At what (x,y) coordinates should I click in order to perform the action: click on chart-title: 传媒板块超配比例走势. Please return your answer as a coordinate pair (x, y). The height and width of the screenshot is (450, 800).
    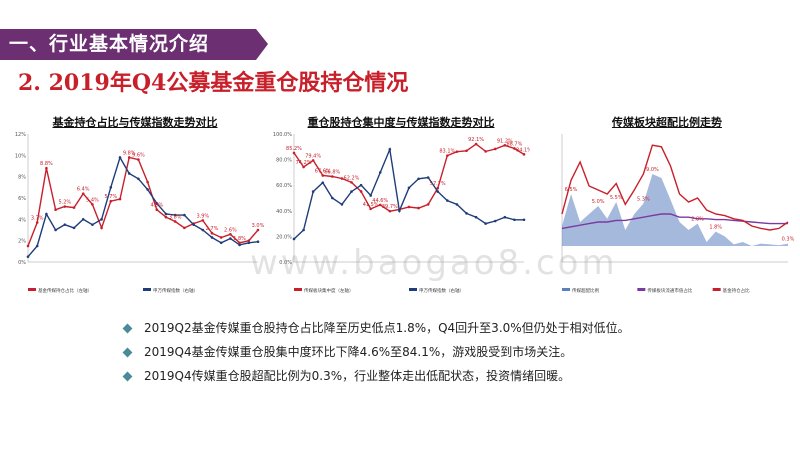
    Looking at the image, I should click on (667, 122).